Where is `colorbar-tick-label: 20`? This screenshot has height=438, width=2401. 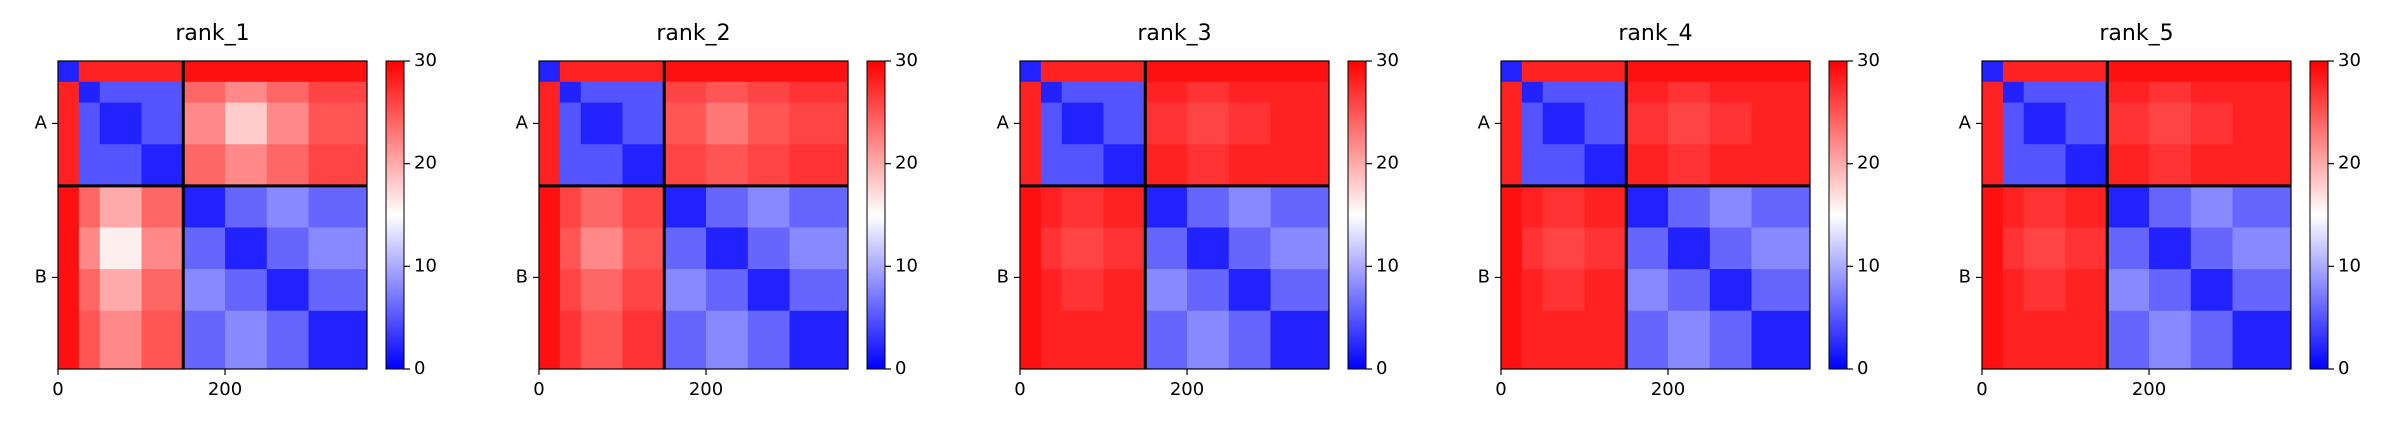
colorbar-tick-label: 20 is located at coordinates (1387, 163).